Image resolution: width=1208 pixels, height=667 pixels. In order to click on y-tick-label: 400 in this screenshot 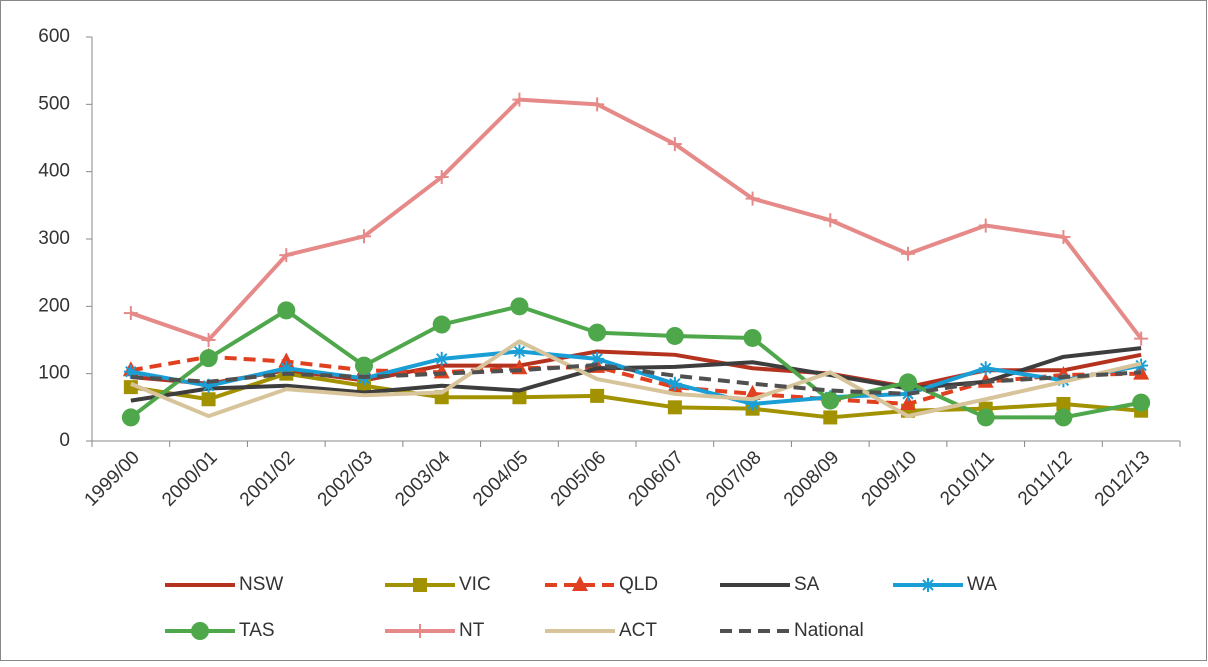, I will do `click(54, 171)`.